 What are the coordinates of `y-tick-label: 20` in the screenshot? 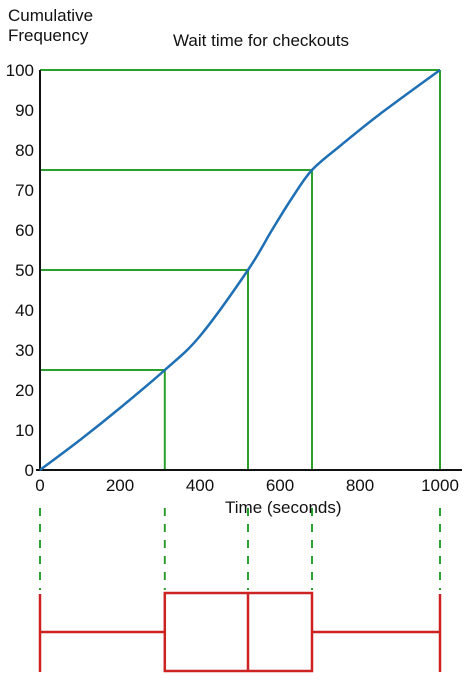 It's located at (24, 390).